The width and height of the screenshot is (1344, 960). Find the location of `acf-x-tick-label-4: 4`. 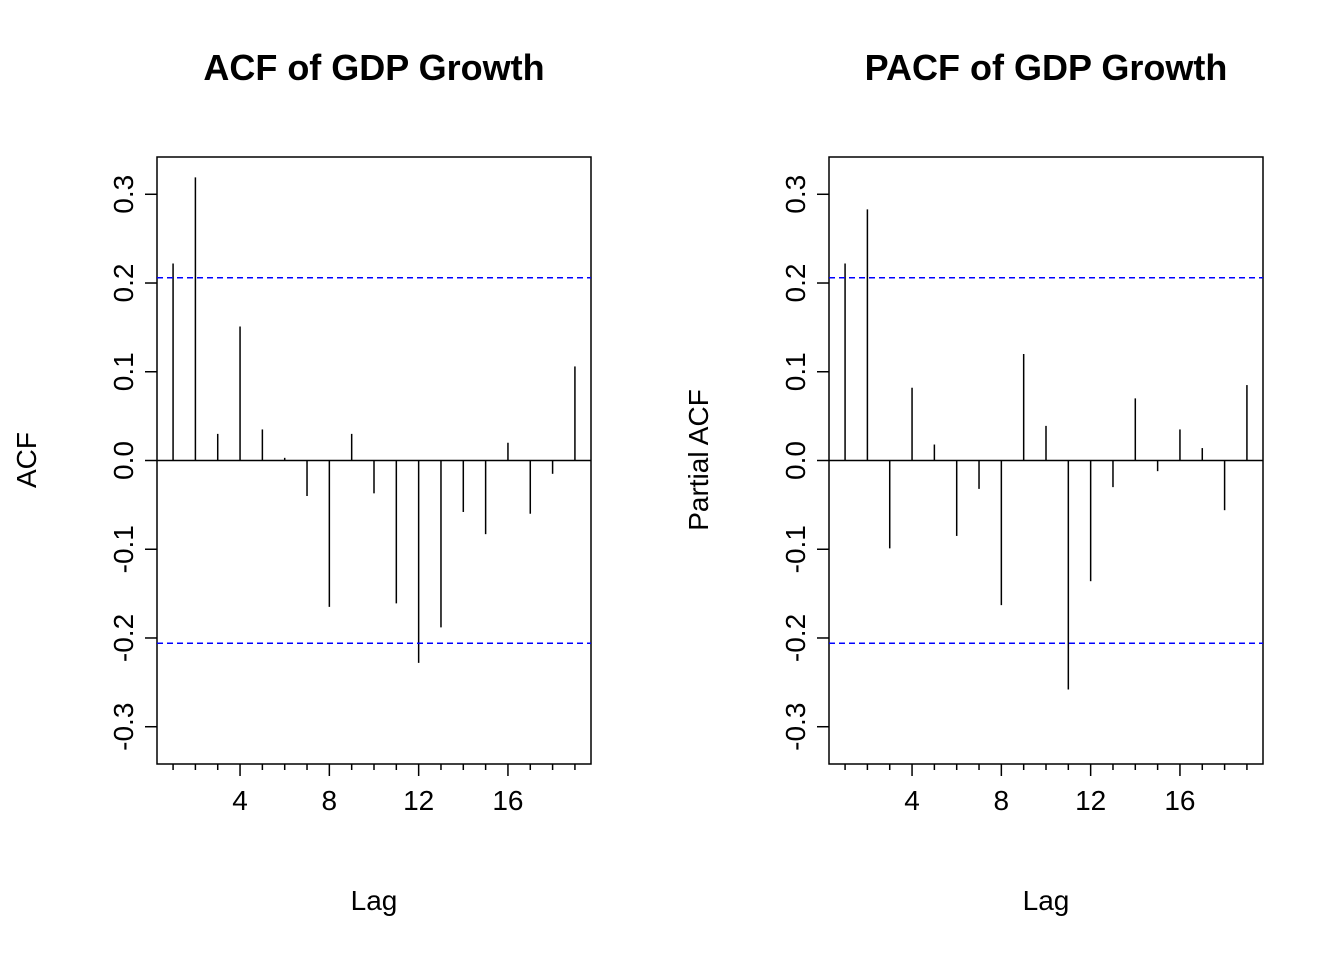

acf-x-tick-label-4: 4 is located at coordinates (240, 800).